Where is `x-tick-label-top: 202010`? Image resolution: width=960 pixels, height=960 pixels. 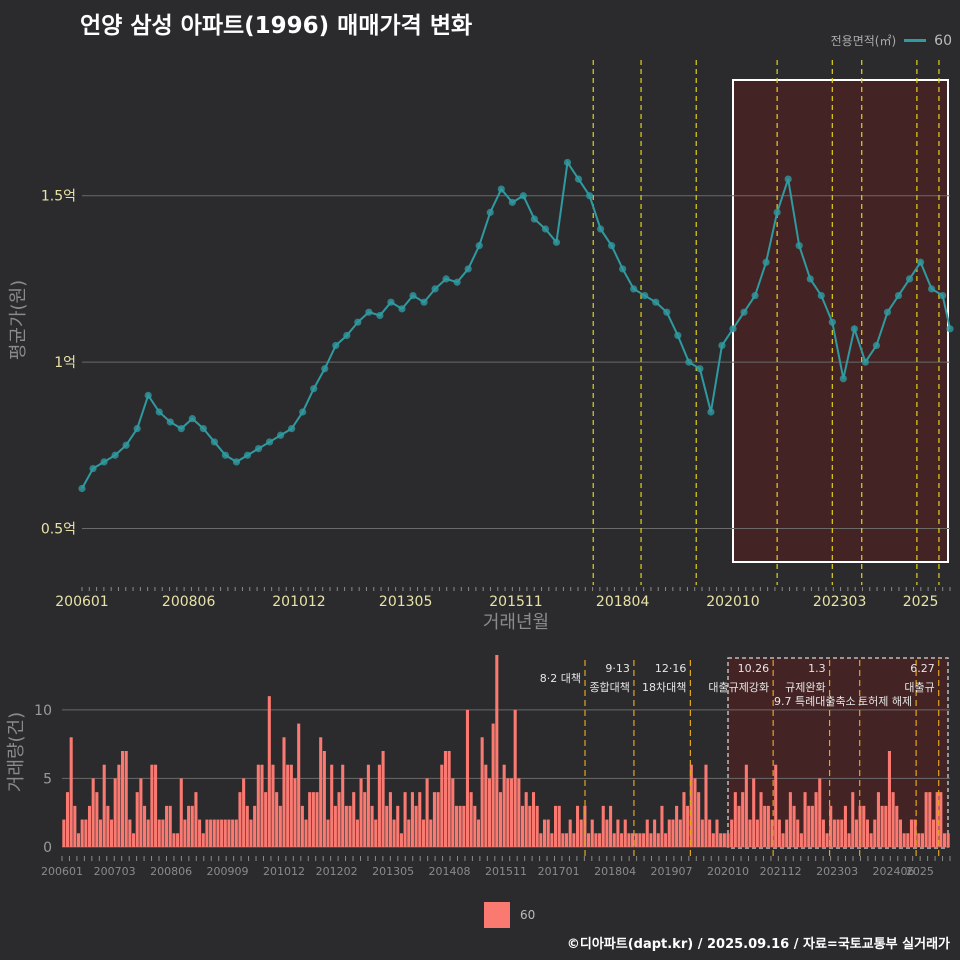 x-tick-label-top: 202010 is located at coordinates (732, 602).